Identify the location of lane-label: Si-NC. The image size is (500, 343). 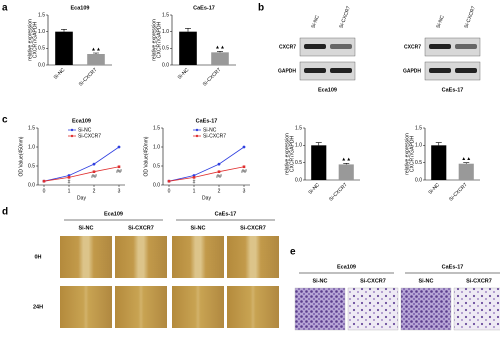
(440, 21).